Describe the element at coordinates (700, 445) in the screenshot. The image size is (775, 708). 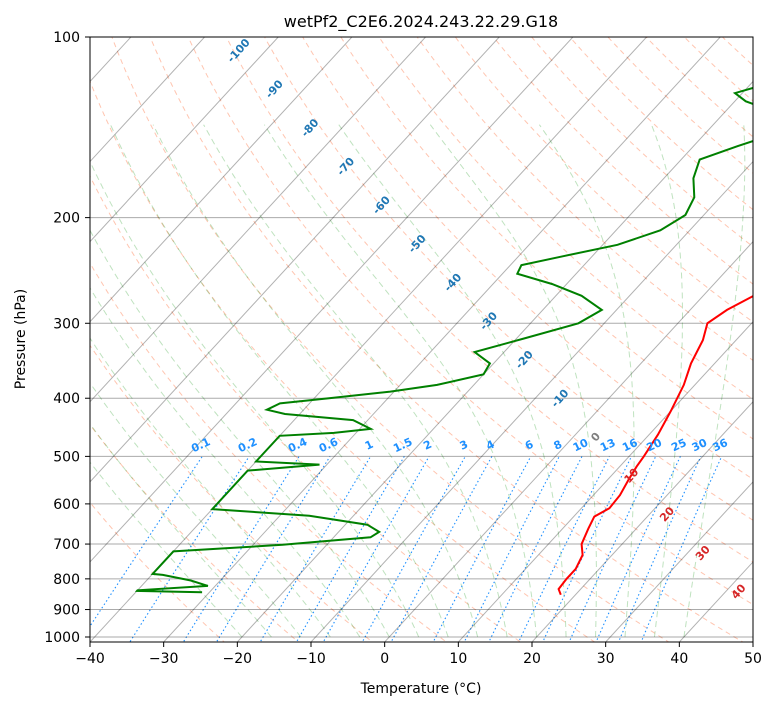
I see `mixing-ratio-label: 30` at that location.